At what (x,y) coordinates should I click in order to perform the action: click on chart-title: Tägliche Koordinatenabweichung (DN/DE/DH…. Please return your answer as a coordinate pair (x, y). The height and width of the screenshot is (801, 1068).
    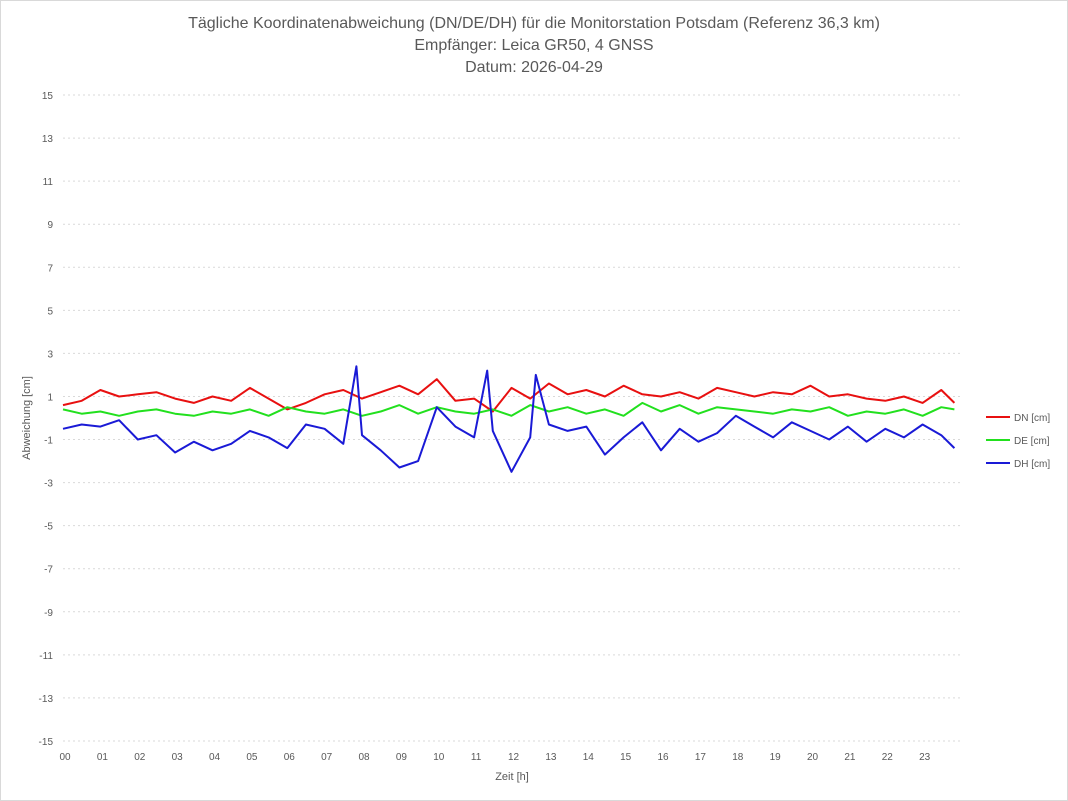
    Looking at the image, I should click on (534, 45).